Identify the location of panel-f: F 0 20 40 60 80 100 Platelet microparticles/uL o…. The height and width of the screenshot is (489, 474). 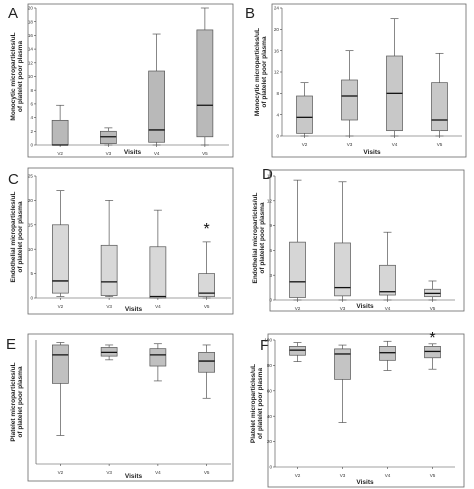
(357, 409).